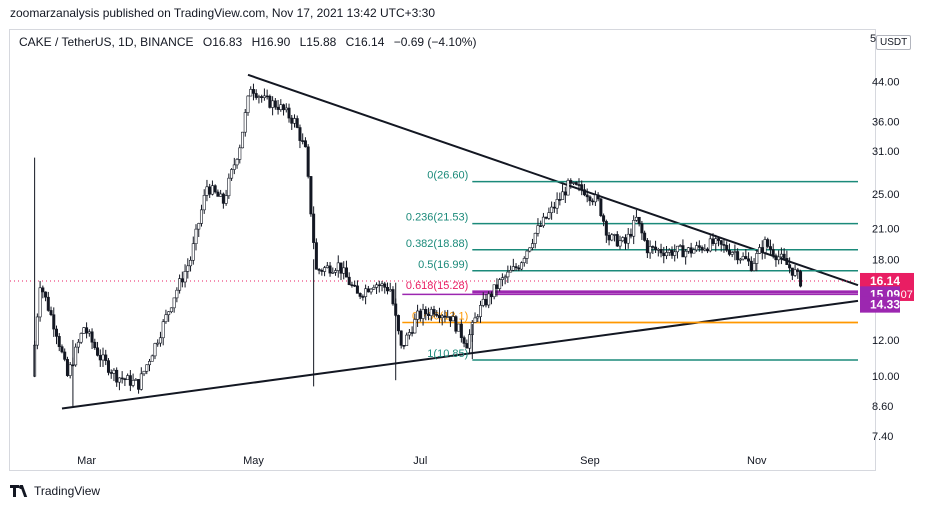  What do you see at coordinates (67, 491) in the screenshot?
I see `footer-brand: TradingView` at bounding box center [67, 491].